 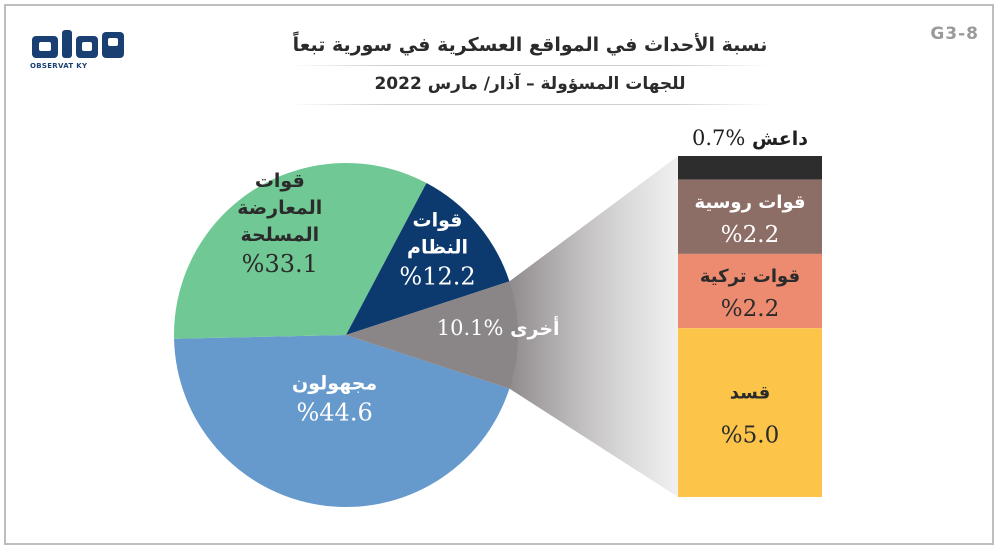 I want to click on bar-value-3: %5.0, so click(x=750, y=436).